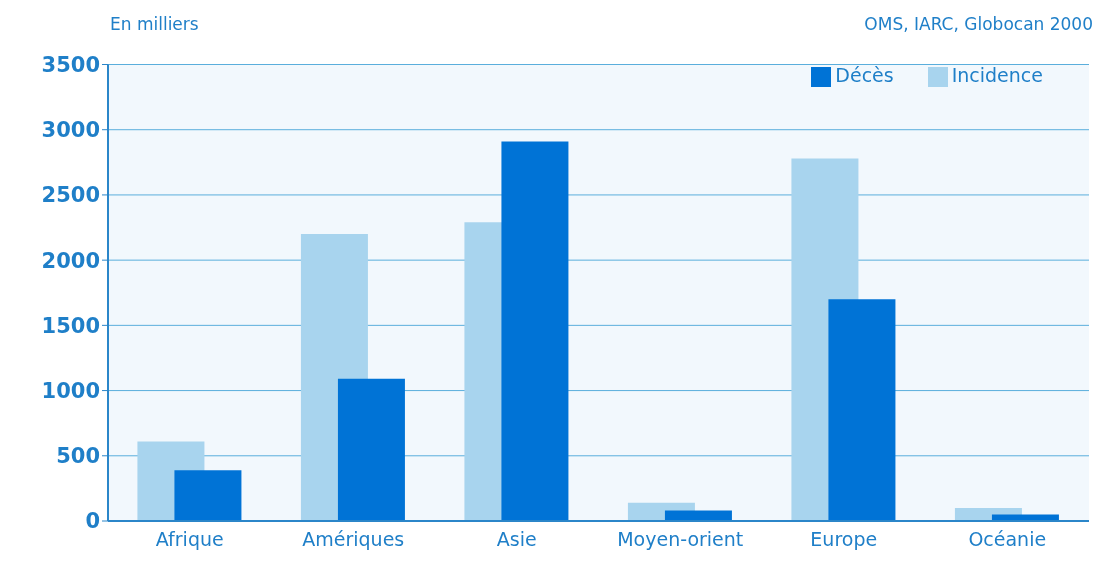  I want to click on y-tick-label: 0, so click(92, 521).